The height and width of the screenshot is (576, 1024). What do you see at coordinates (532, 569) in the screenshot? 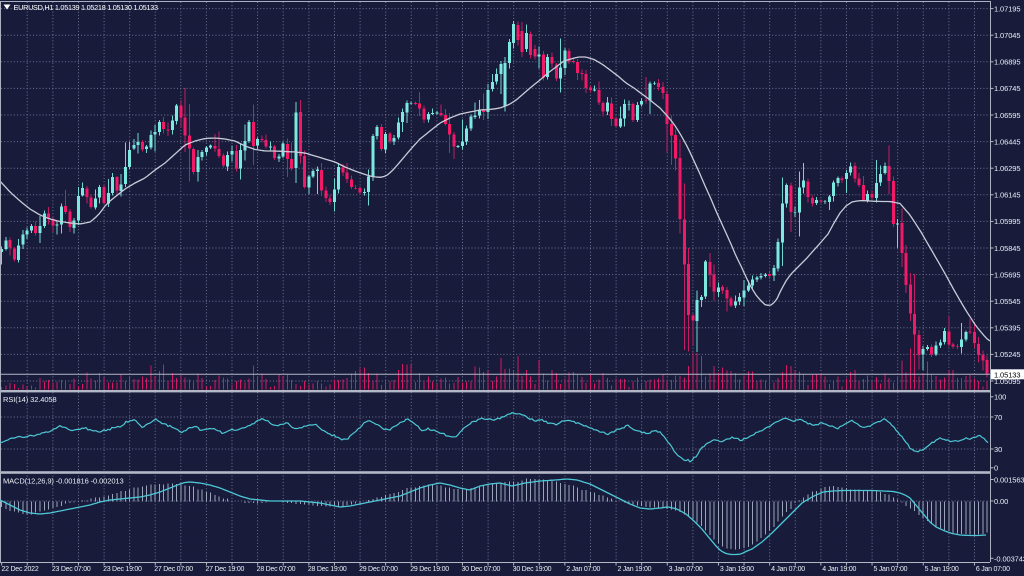
I see `svg-text: 30 Dec 19:00` at bounding box center [532, 569].